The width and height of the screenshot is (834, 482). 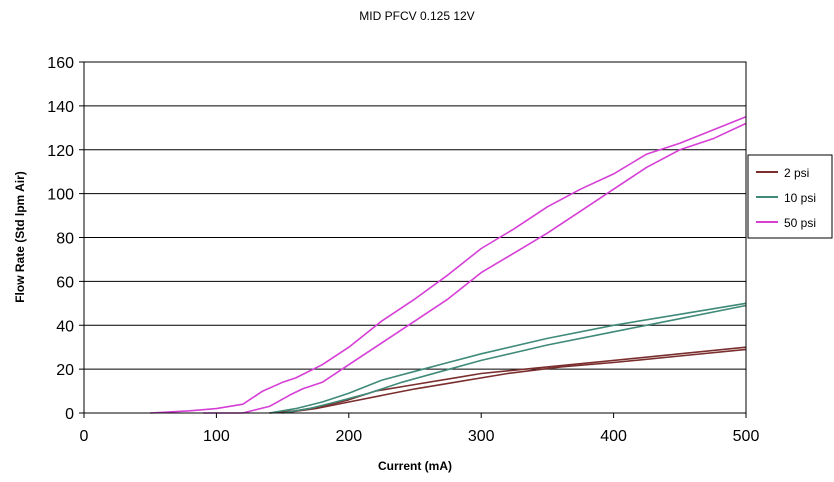 What do you see at coordinates (65, 370) in the screenshot?
I see `y-tick-label: 20` at bounding box center [65, 370].